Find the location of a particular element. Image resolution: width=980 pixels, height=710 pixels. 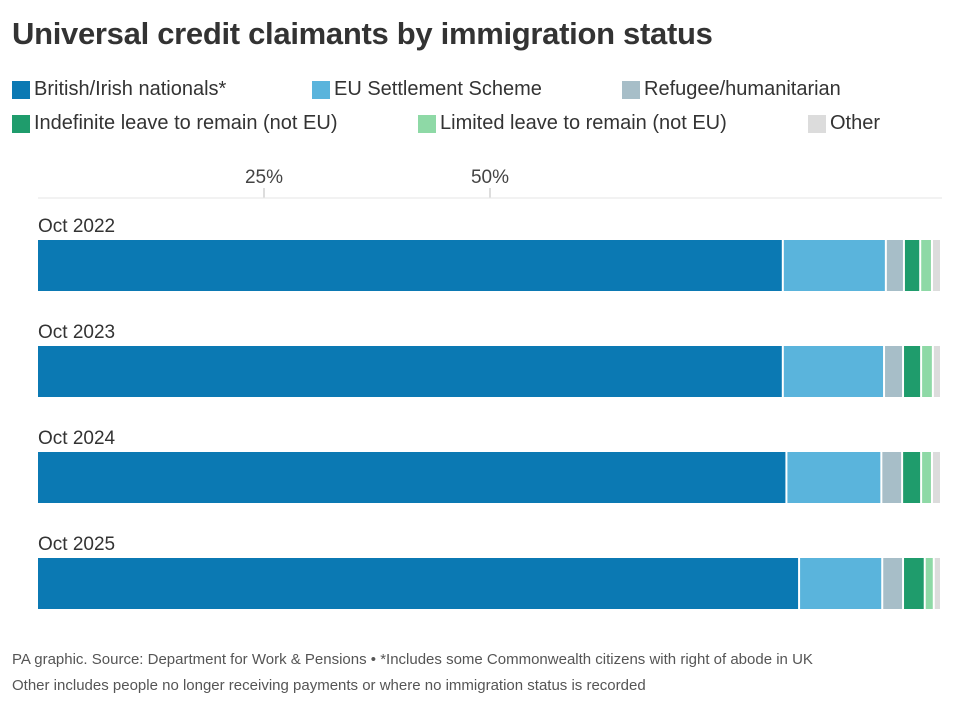

legend-label: Other is located at coordinates (855, 123).